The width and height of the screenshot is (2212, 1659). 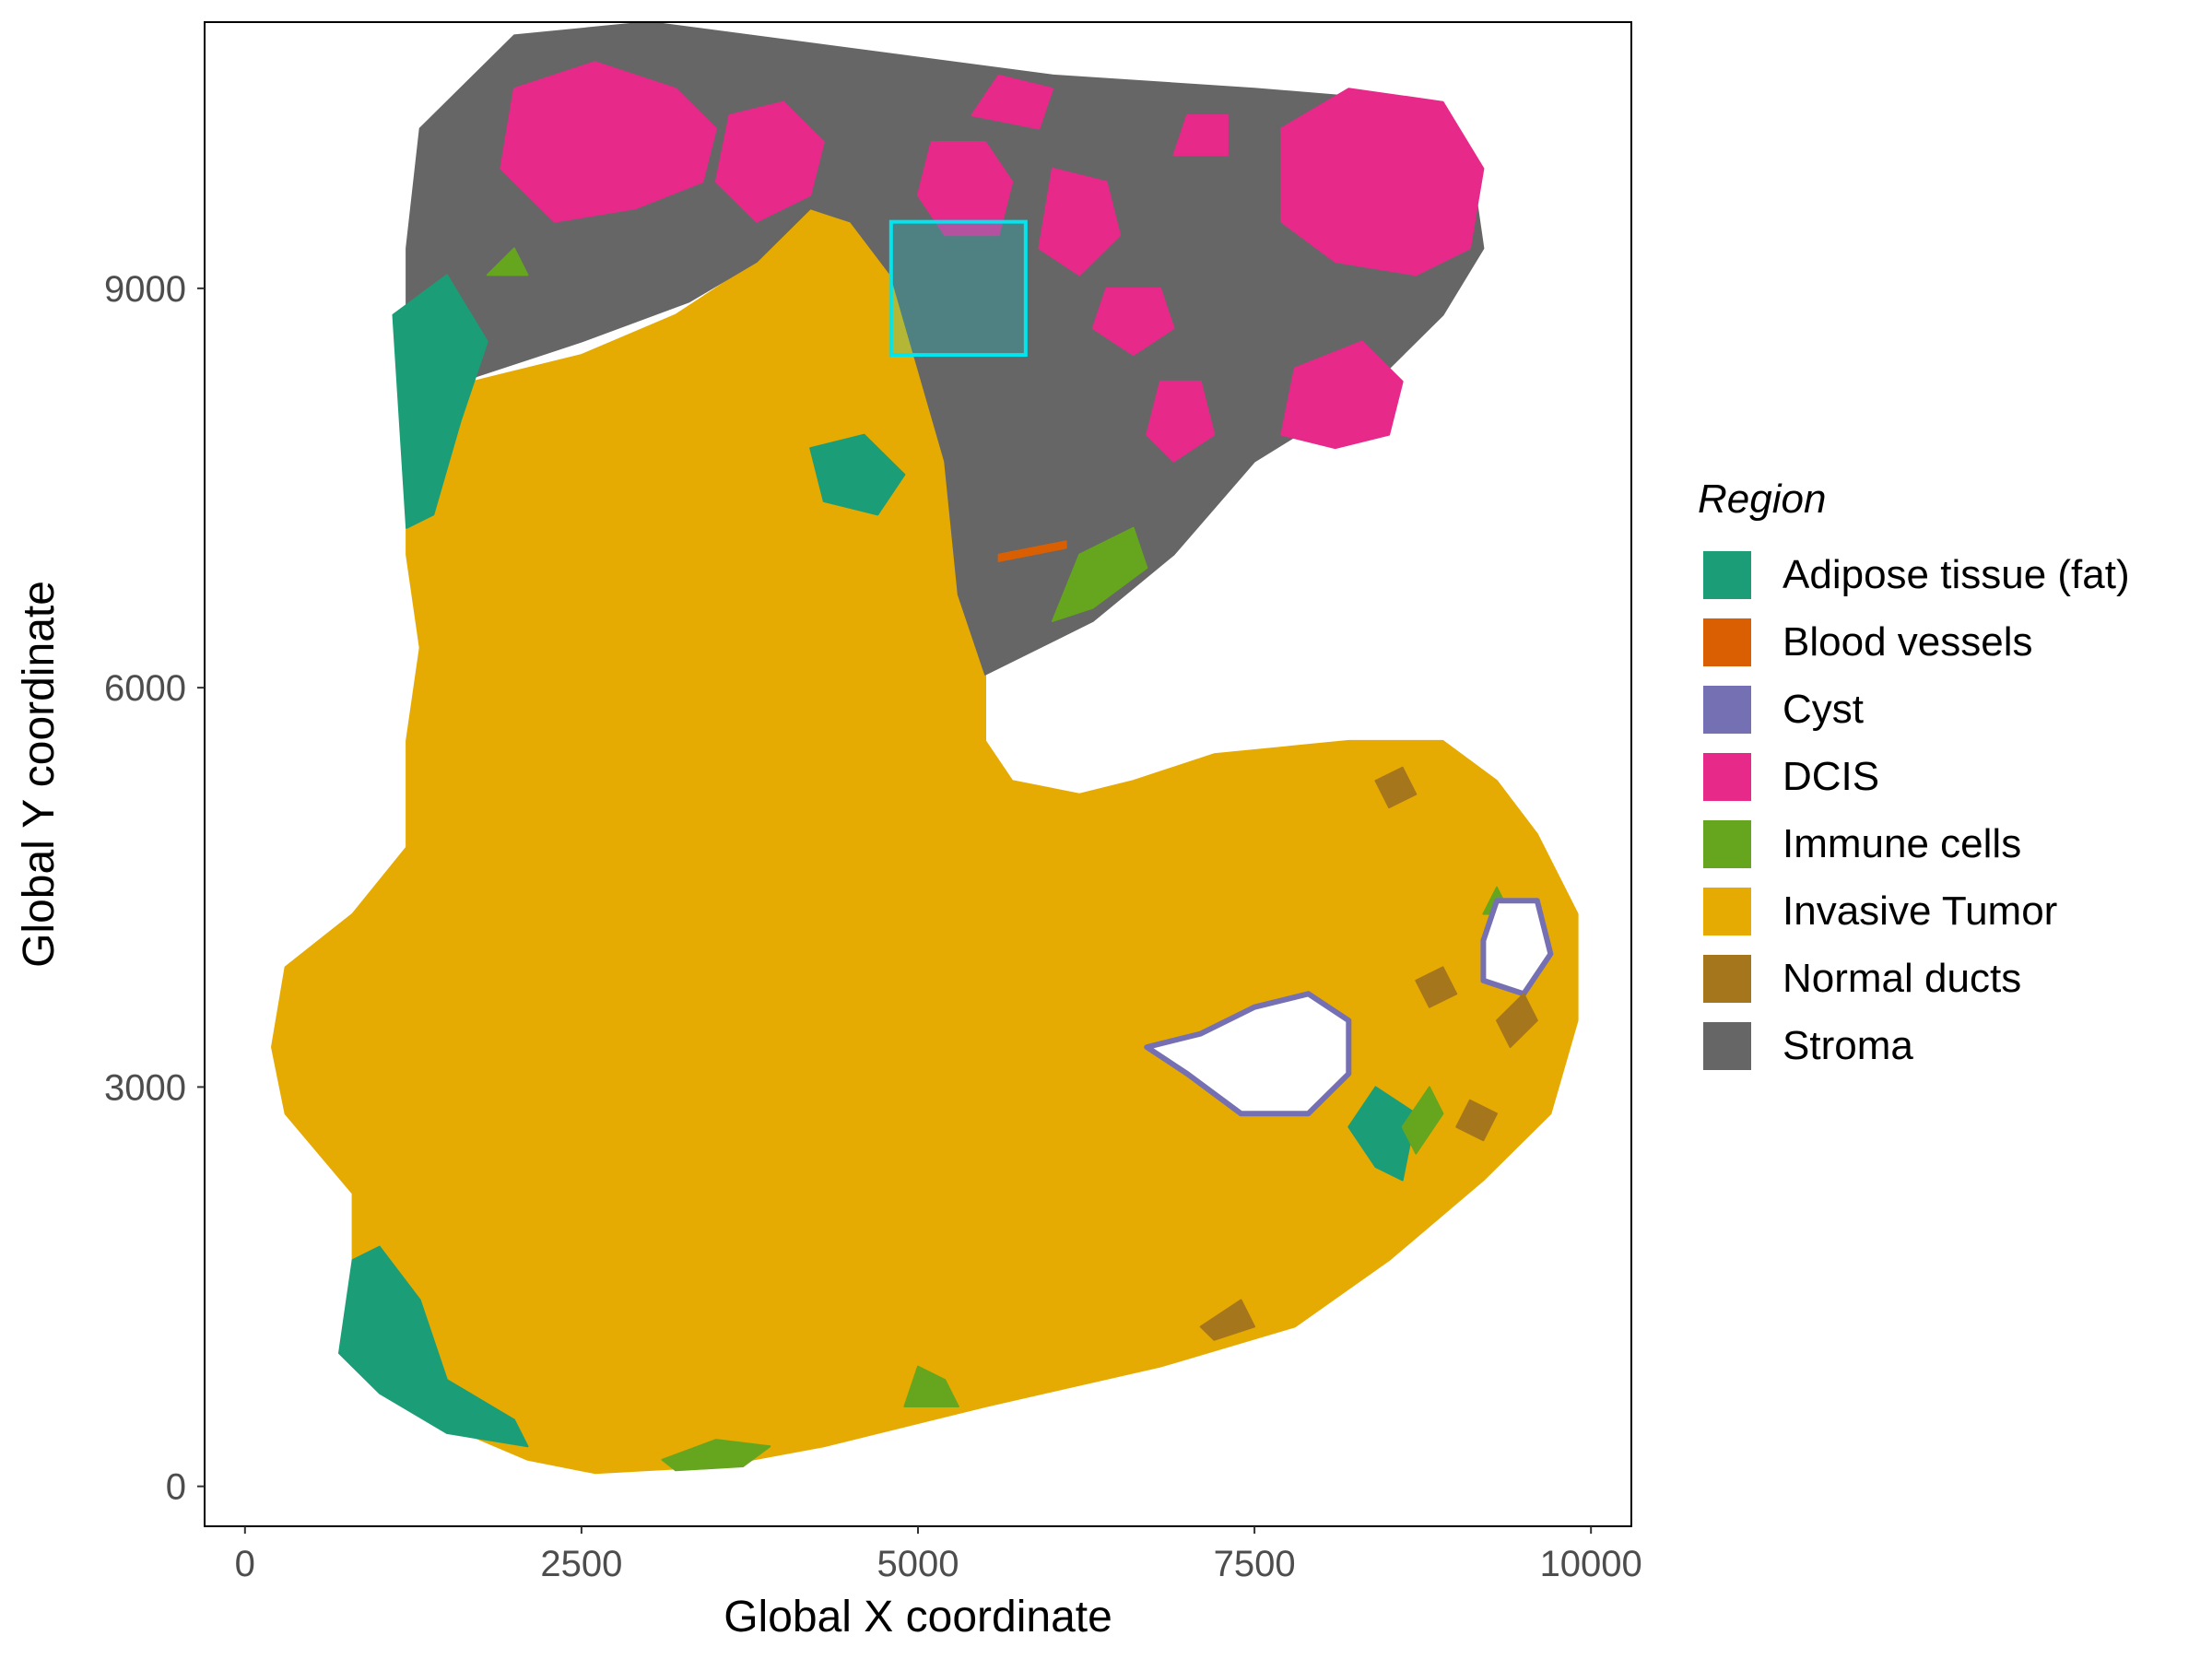 What do you see at coordinates (918, 1617) in the screenshot?
I see `x-axis-title: Global X coordinate` at bounding box center [918, 1617].